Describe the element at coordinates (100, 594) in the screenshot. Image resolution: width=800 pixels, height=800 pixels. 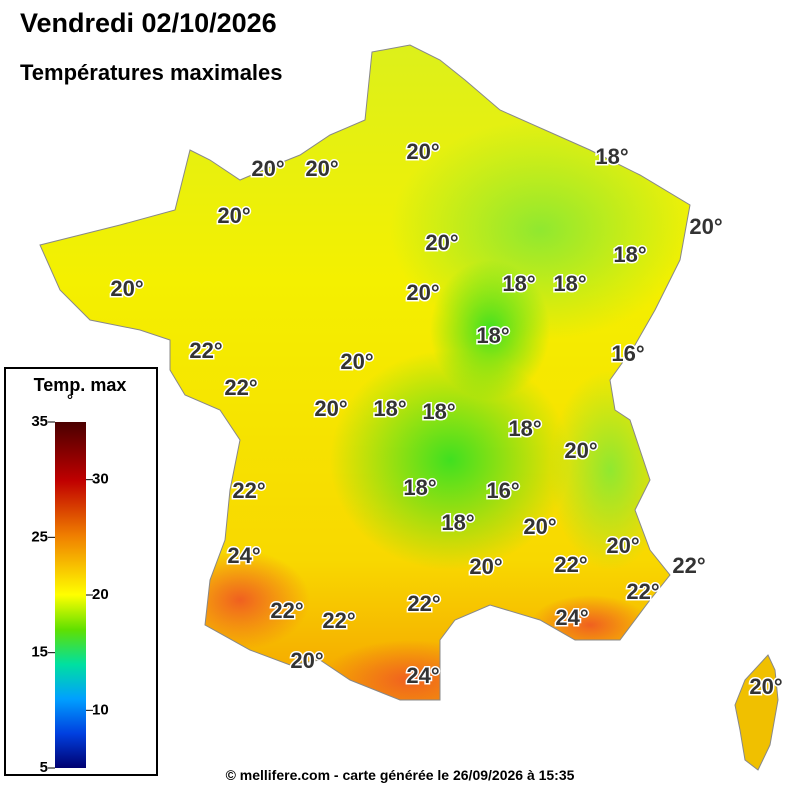
I see `legend-tick-label: 20` at that location.